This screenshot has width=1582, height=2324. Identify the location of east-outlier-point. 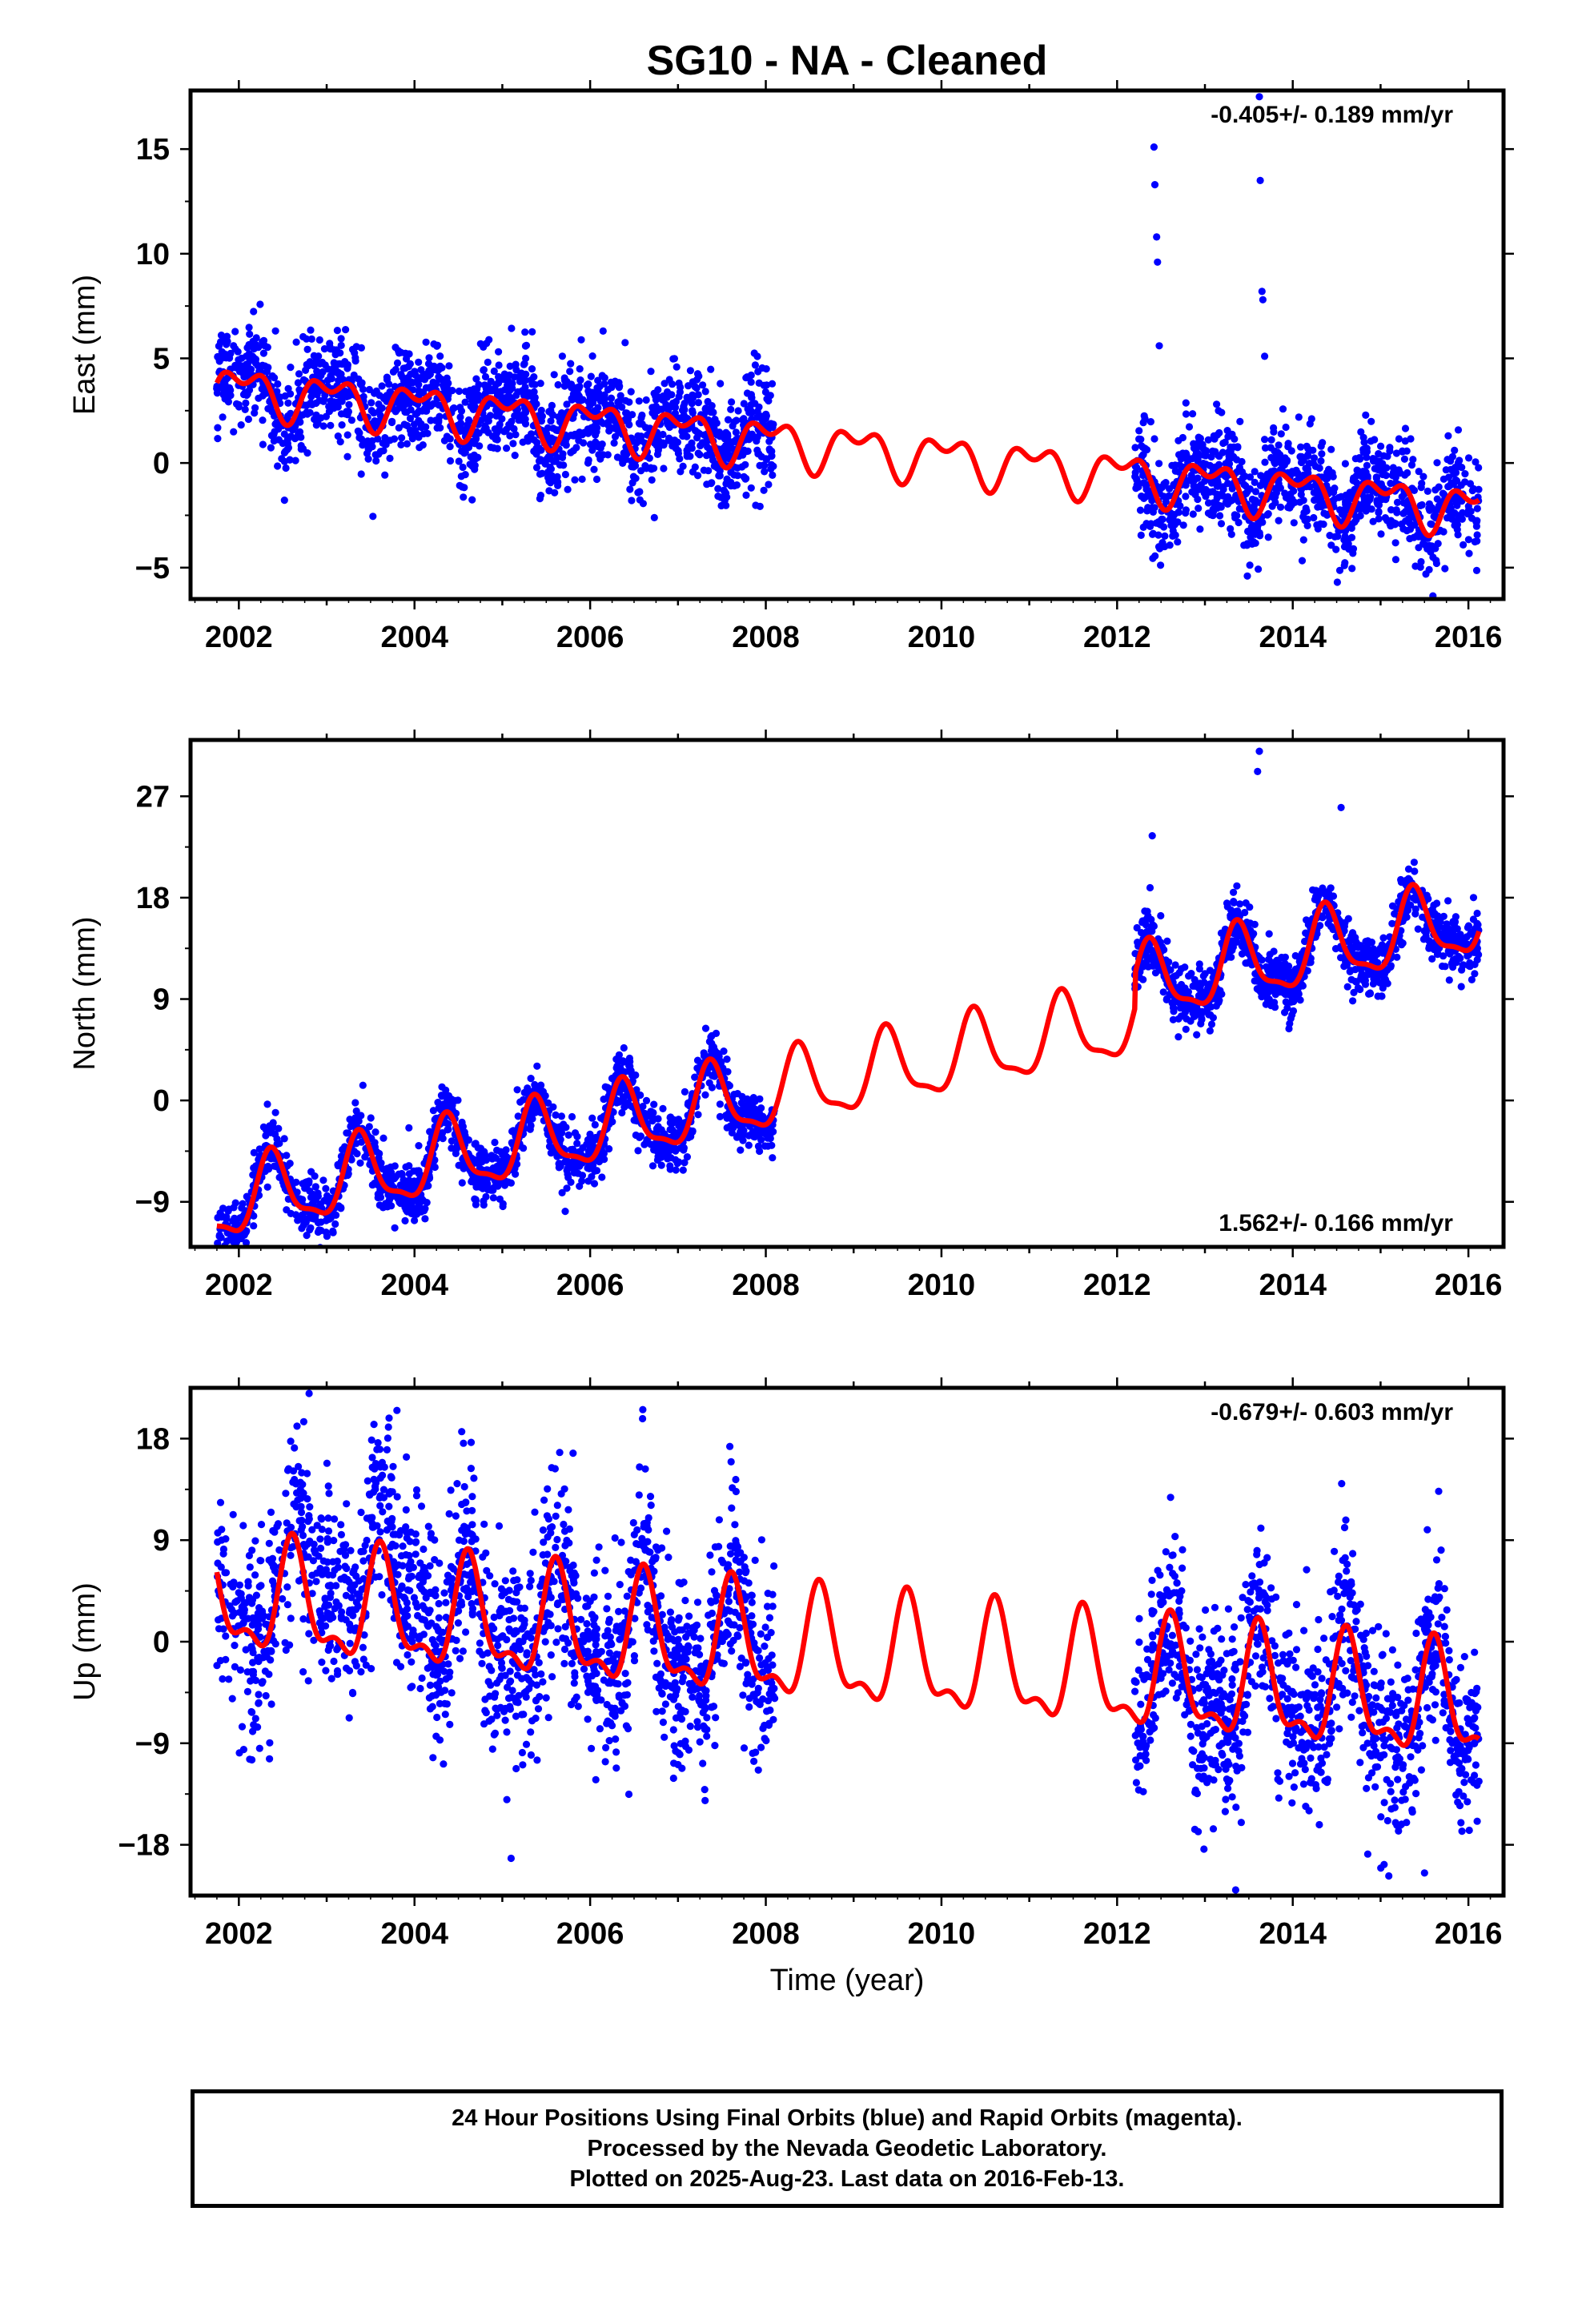
(1262, 291).